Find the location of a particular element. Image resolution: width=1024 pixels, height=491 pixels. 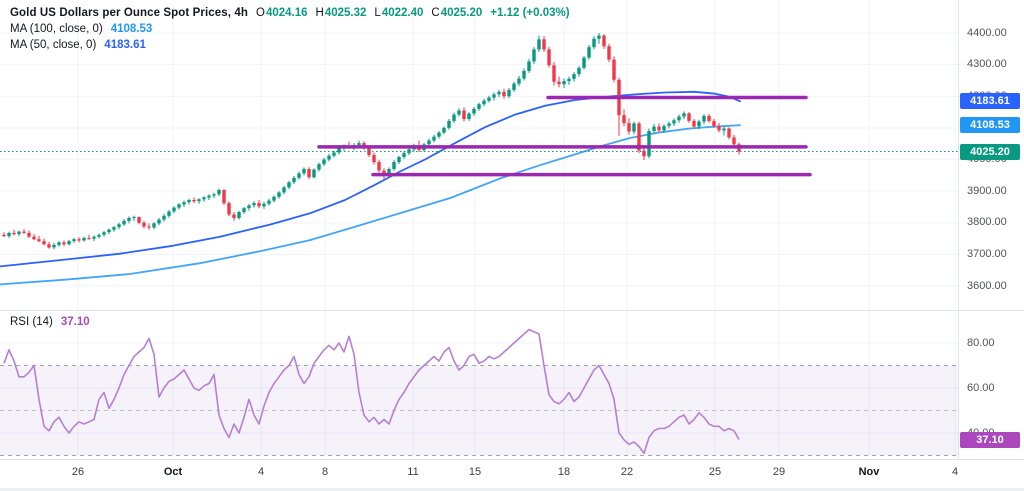

price-axis-separator is located at coordinates (958, 229).